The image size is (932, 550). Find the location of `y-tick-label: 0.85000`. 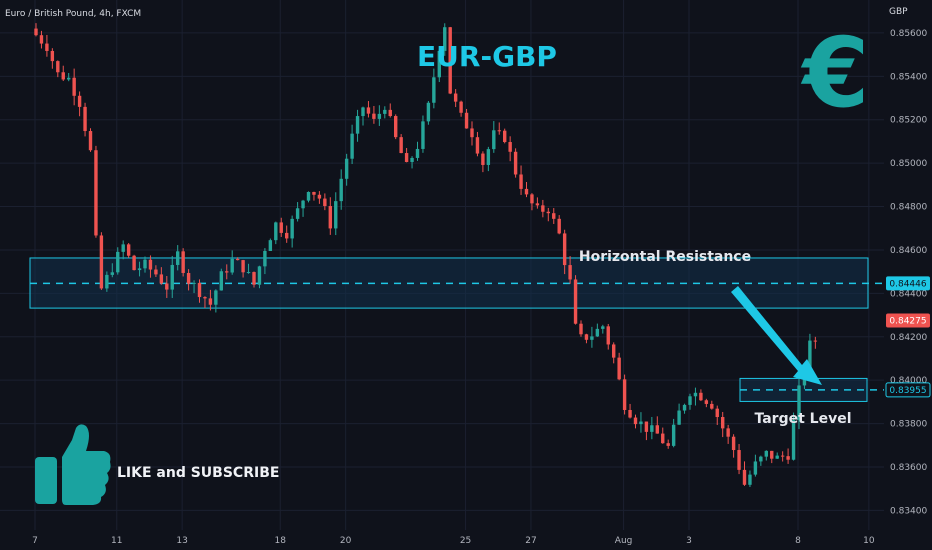

y-tick-label: 0.85000 is located at coordinates (908, 164).